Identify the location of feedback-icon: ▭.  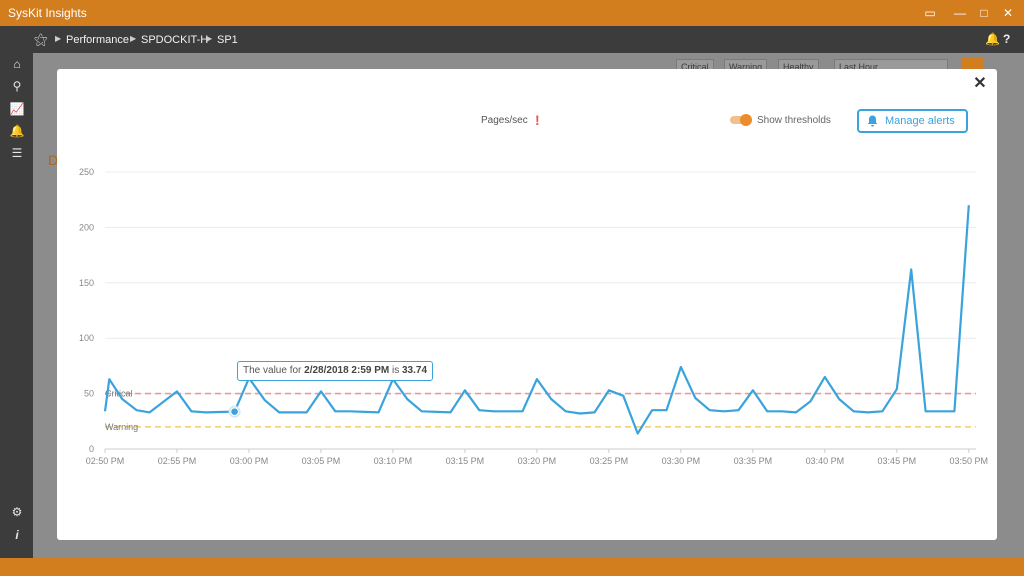
(930, 13).